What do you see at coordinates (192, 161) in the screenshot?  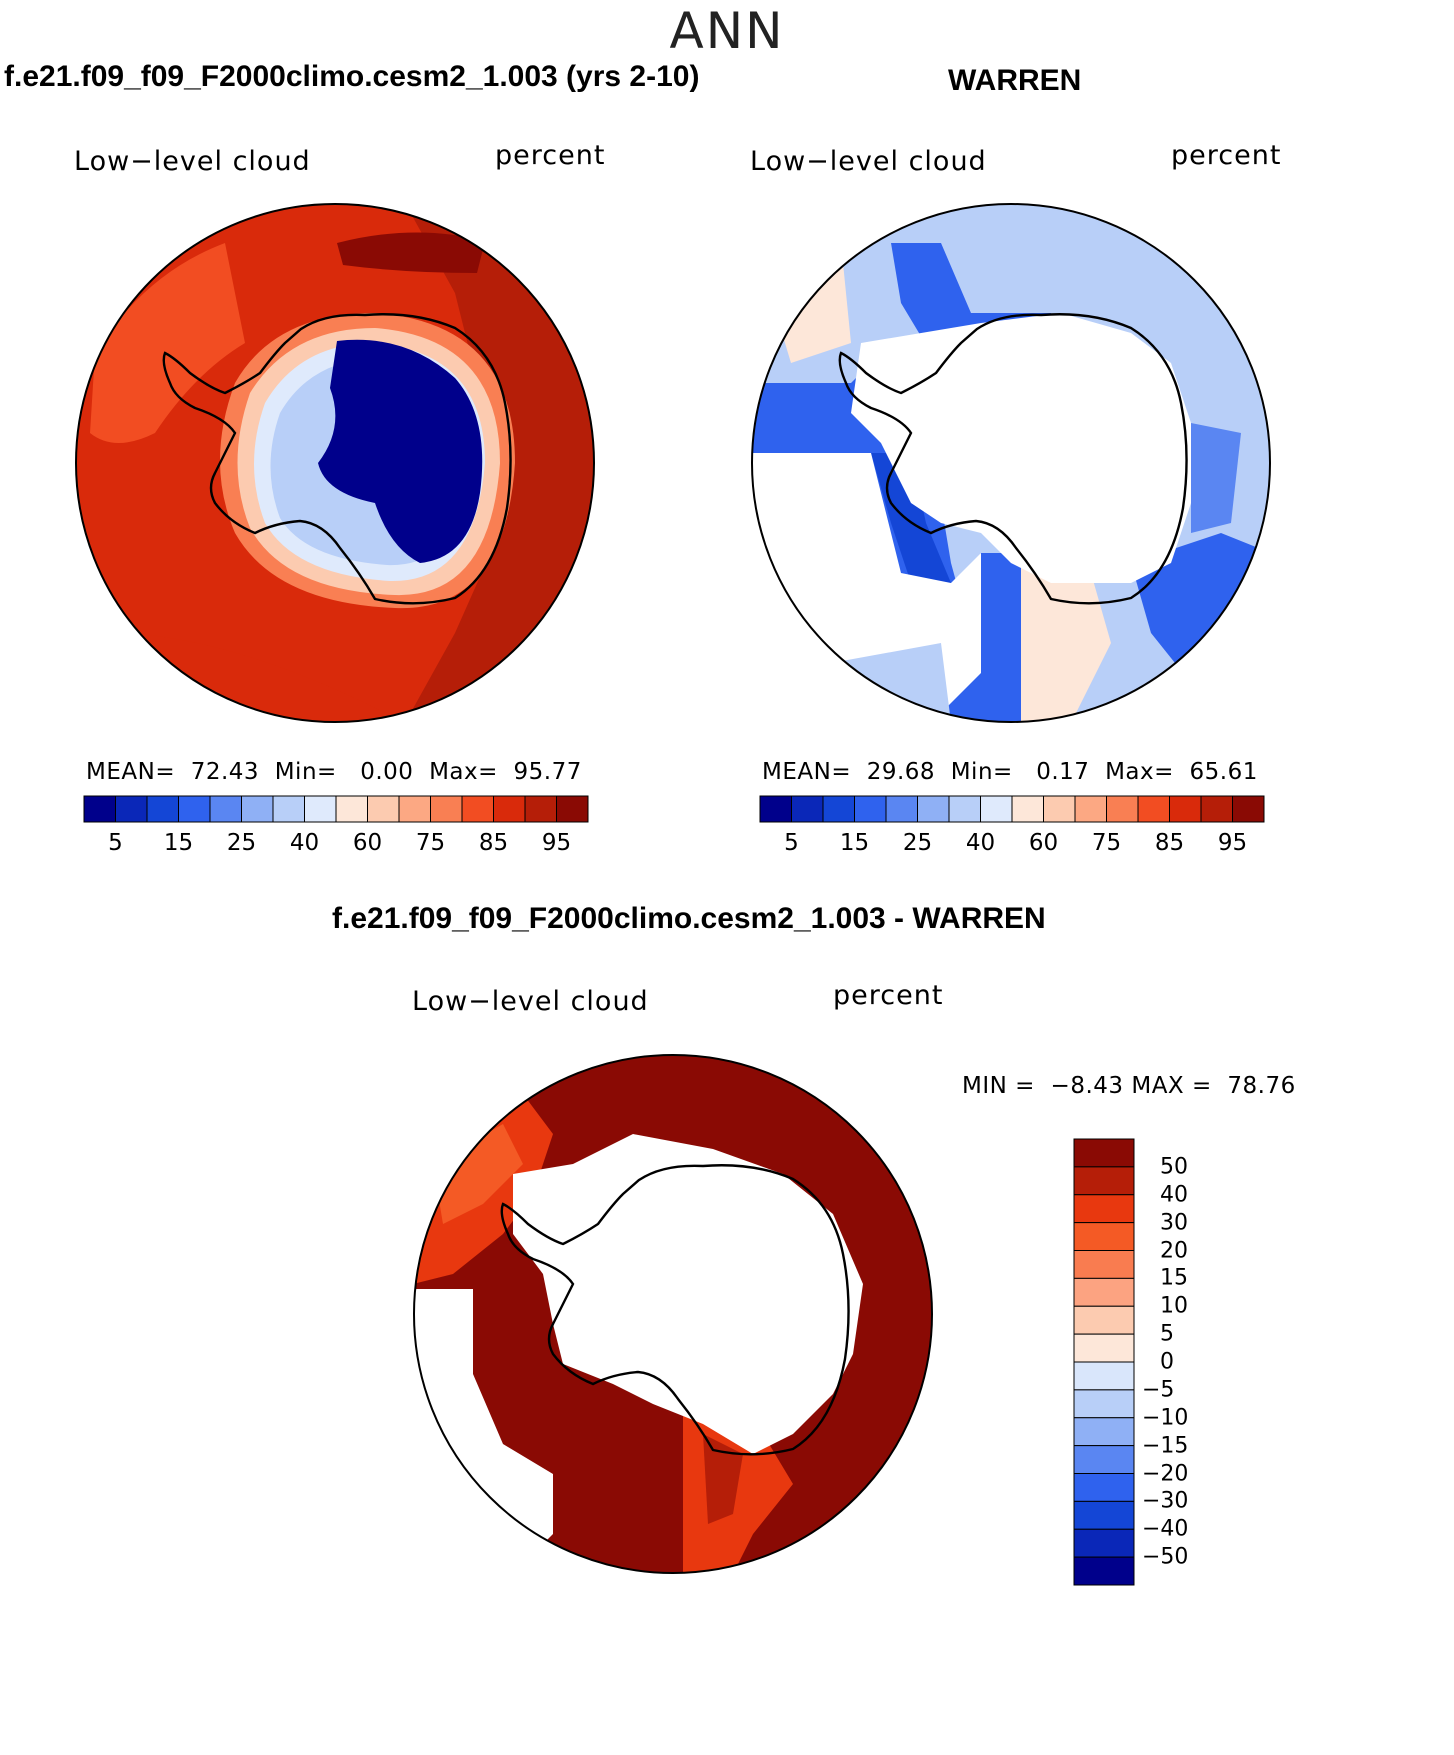 I see `panel1-variable-label: Low−level cloud` at bounding box center [192, 161].